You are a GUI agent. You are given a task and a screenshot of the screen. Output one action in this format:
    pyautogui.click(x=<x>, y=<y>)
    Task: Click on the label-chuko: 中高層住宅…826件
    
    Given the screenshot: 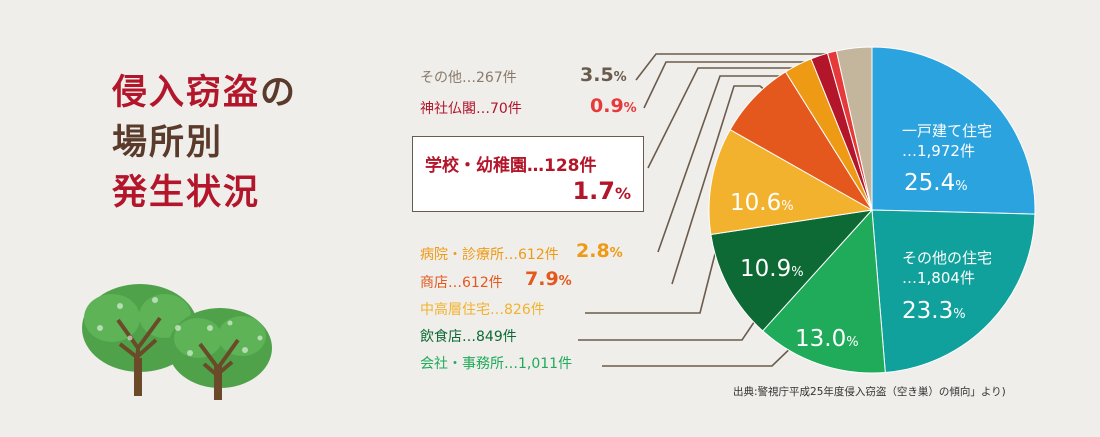 What is the action you would take?
    pyautogui.click(x=482, y=310)
    